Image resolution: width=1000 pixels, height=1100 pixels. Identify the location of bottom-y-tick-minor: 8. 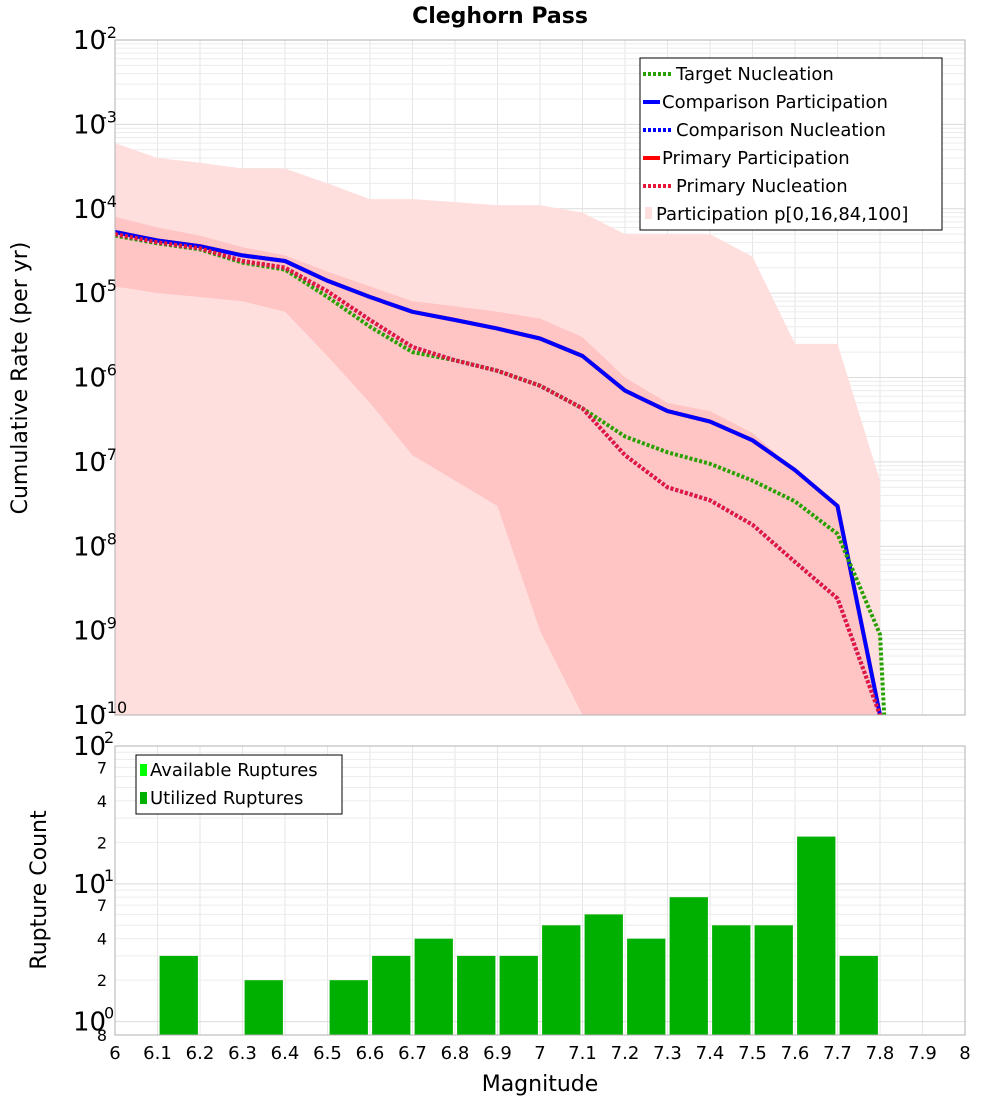
(102, 1035).